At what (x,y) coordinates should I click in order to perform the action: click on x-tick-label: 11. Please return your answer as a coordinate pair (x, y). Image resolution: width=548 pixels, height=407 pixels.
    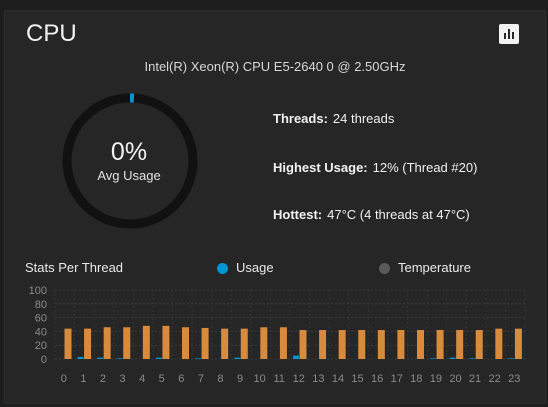
    Looking at the image, I should click on (278, 379).